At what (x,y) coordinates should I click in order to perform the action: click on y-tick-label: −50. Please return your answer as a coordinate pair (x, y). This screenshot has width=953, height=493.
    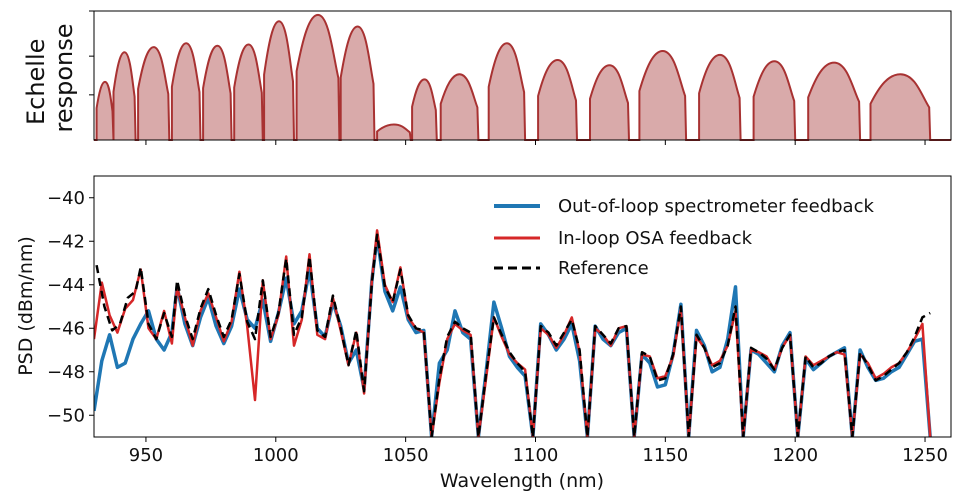
    Looking at the image, I should click on (66, 415).